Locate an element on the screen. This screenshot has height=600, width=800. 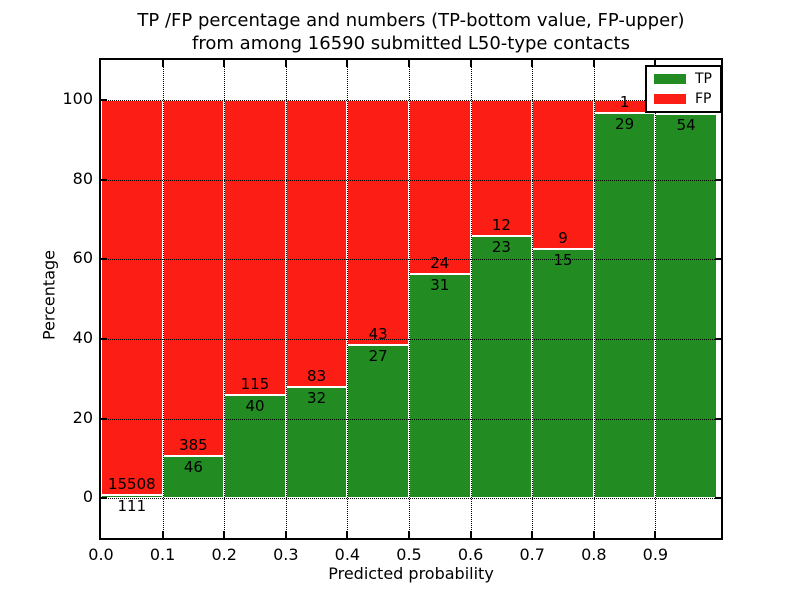
bar-tp-count-label: 54 is located at coordinates (686, 125).